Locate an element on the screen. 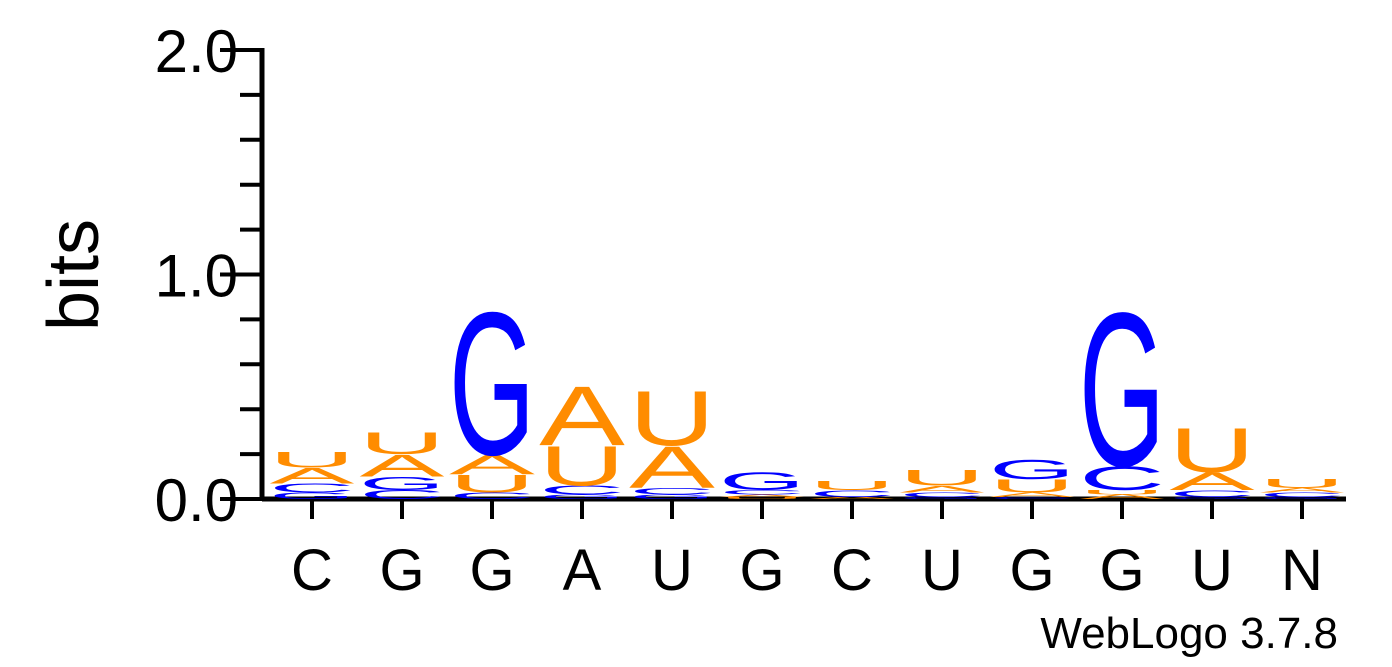 This screenshot has width=1392, height=667. x-tick-label: N is located at coordinates (1302, 570).